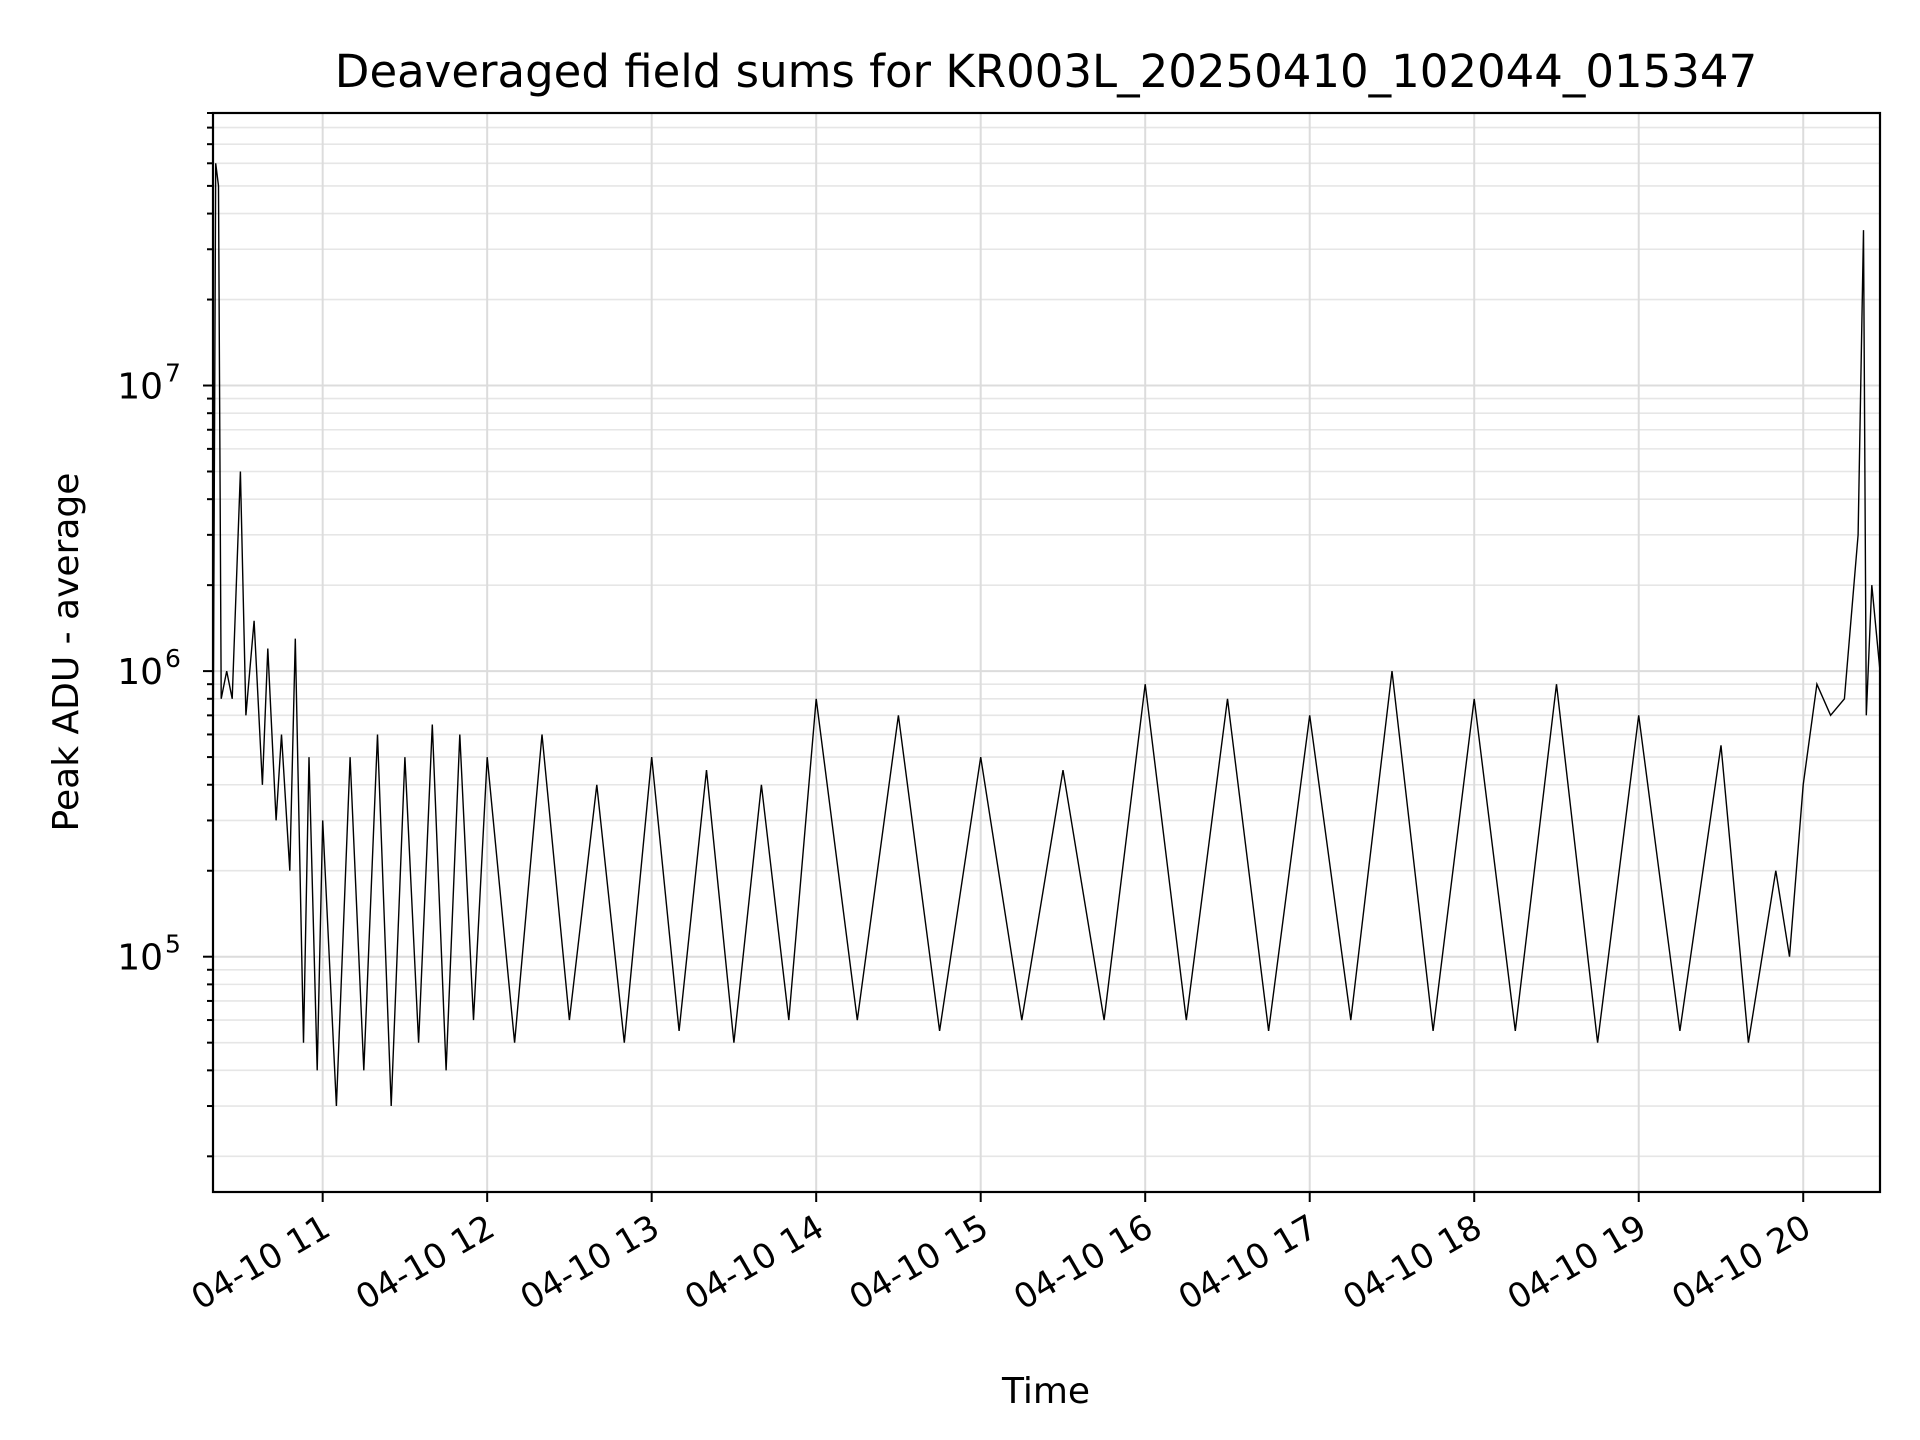 The height and width of the screenshot is (1440, 1920). What do you see at coordinates (1741, 1262) in the screenshot?
I see `x-tick-label: 04-10 20` at bounding box center [1741, 1262].